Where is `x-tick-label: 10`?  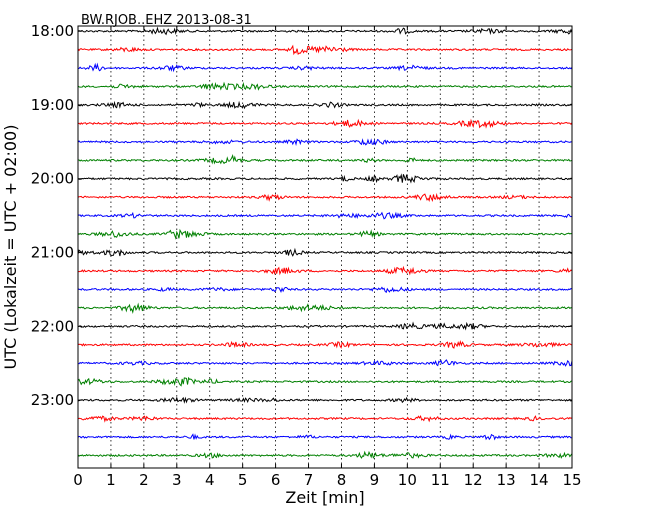 x-tick-label: 10 is located at coordinates (407, 480).